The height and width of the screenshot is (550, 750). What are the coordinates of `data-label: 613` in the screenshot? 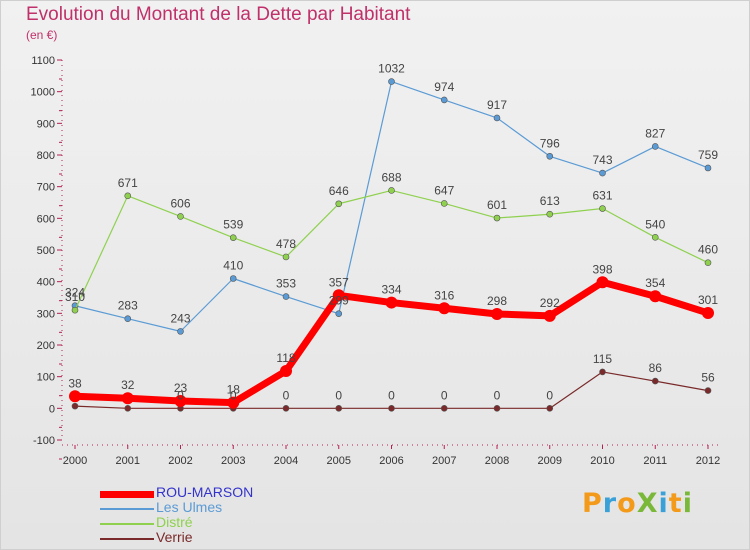 It's located at (550, 201).